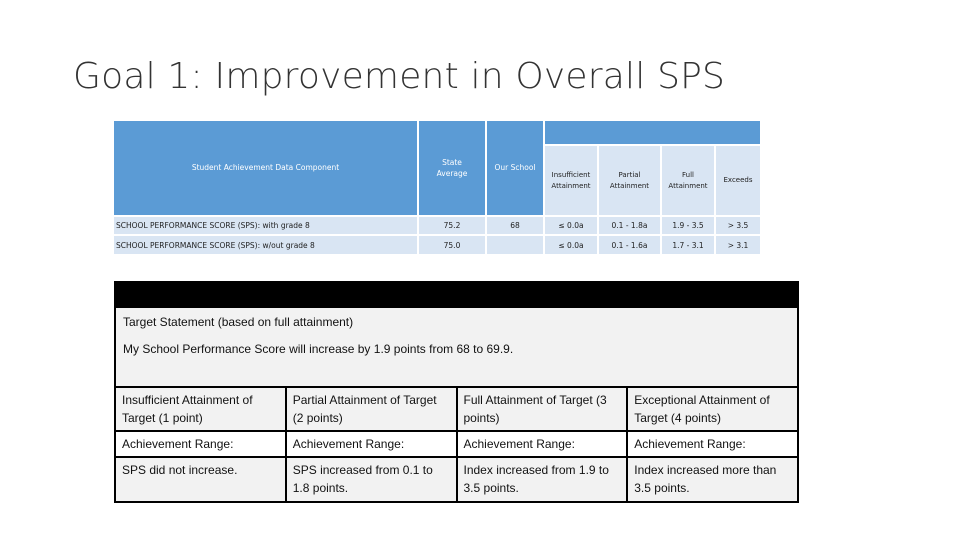 The height and width of the screenshot is (540, 960). I want to click on subheader-partial-label: Partial Attainment, so click(629, 180).